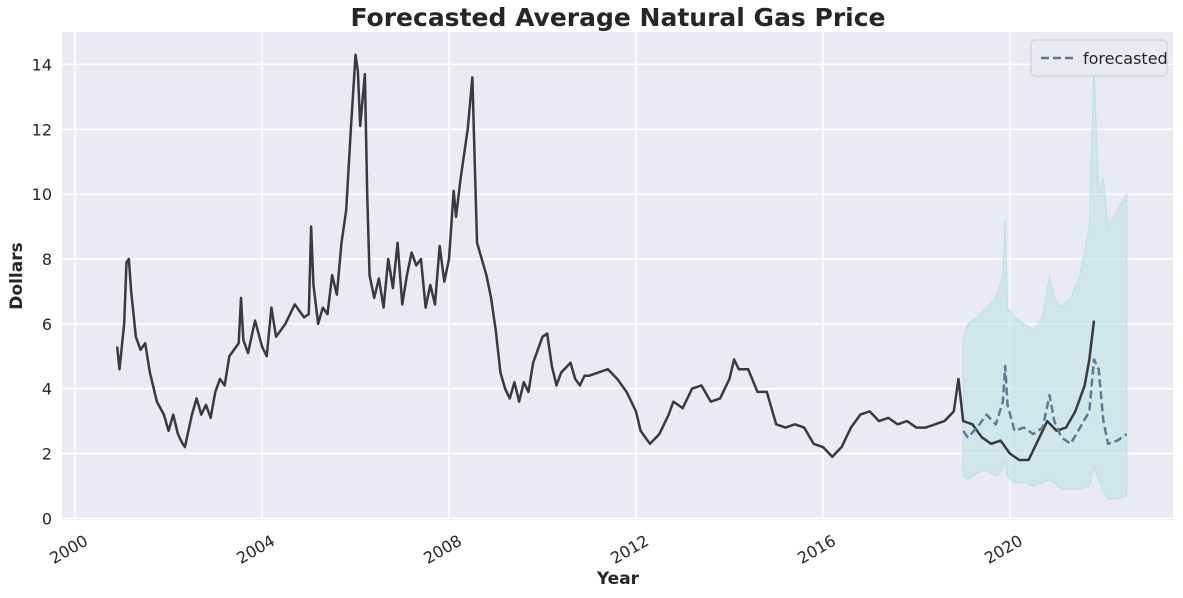 The width and height of the screenshot is (1183, 598). What do you see at coordinates (442, 549) in the screenshot?
I see `x-tick-label: 2008` at bounding box center [442, 549].